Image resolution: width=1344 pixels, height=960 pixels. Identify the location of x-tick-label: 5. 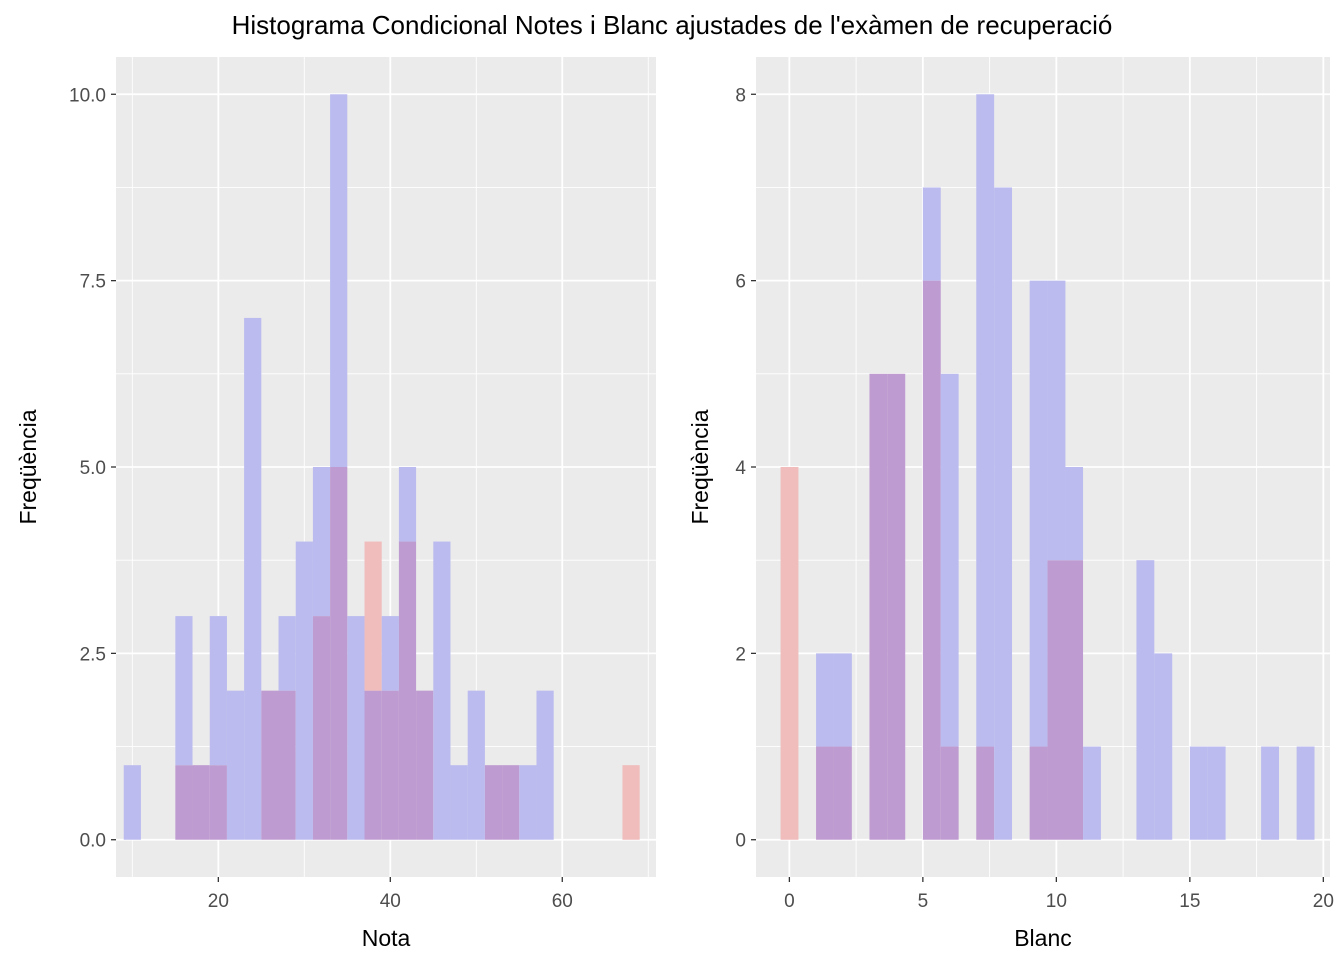
(923, 901).